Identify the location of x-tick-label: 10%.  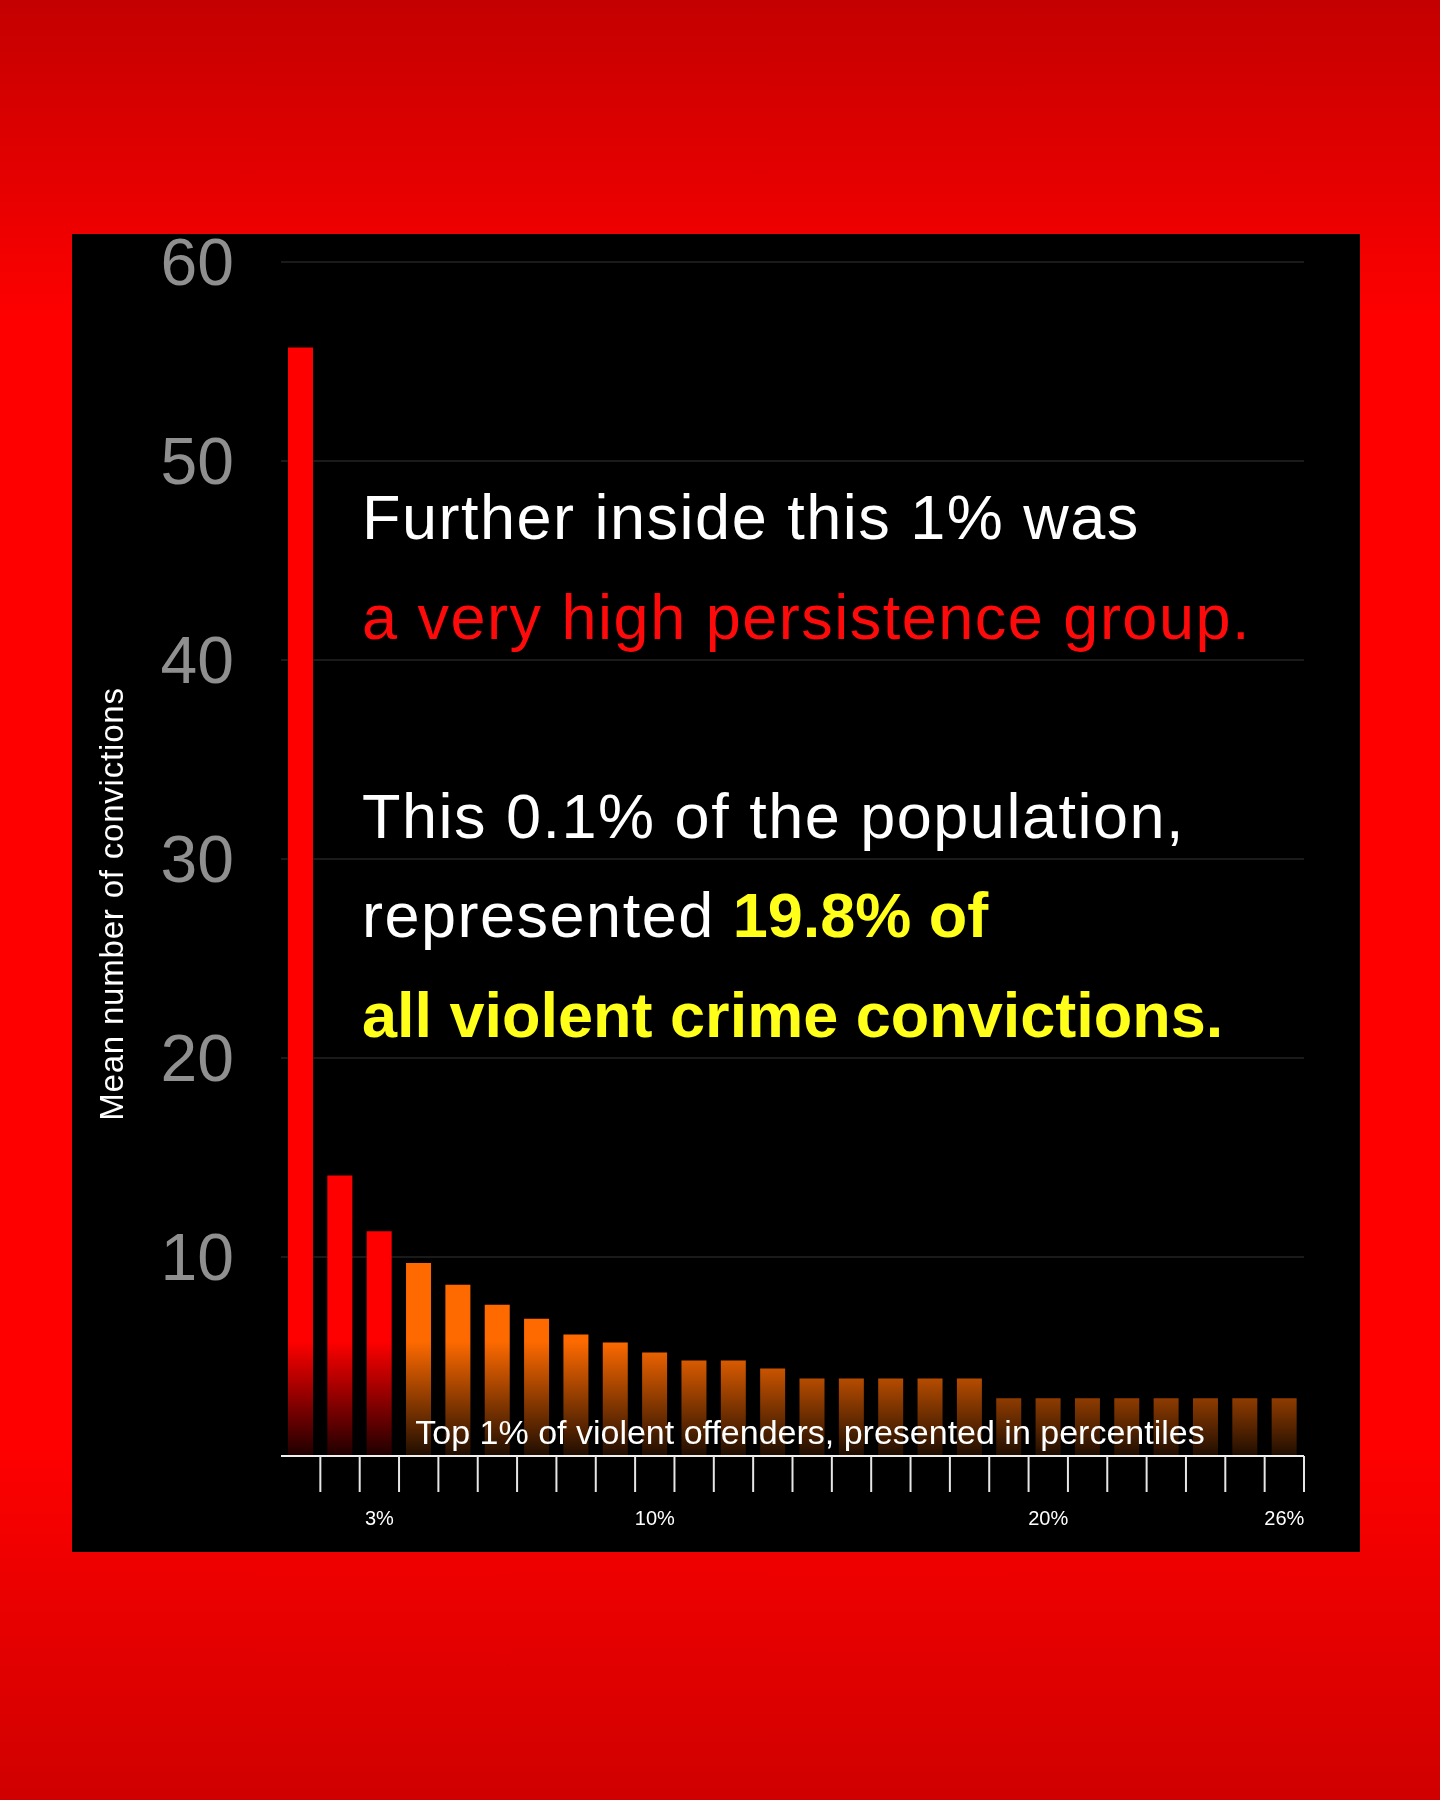
(655, 1518).